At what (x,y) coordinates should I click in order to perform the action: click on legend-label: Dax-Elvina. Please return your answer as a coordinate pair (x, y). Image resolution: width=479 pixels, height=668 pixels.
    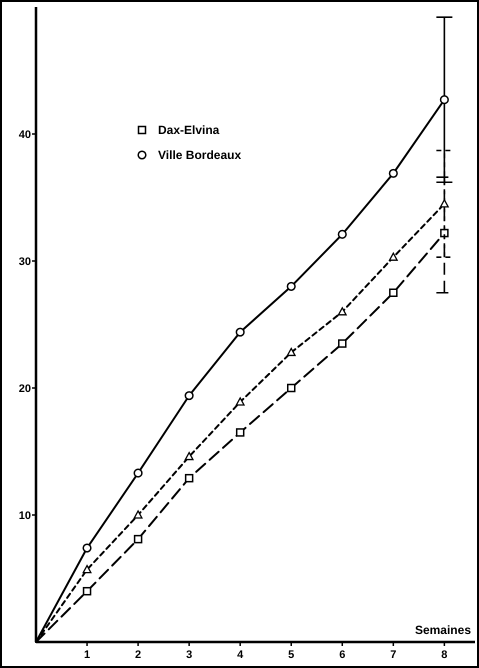
    Looking at the image, I should click on (189, 130).